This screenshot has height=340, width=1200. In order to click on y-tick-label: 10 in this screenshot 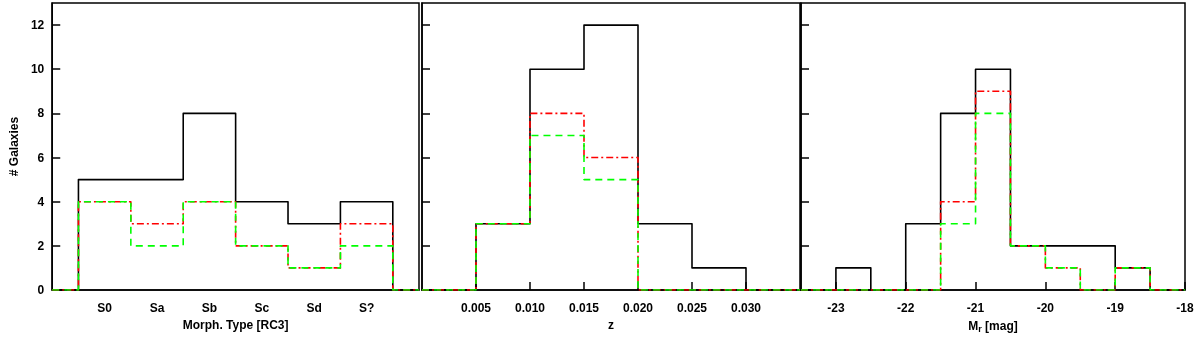, I will do `click(37, 69)`.